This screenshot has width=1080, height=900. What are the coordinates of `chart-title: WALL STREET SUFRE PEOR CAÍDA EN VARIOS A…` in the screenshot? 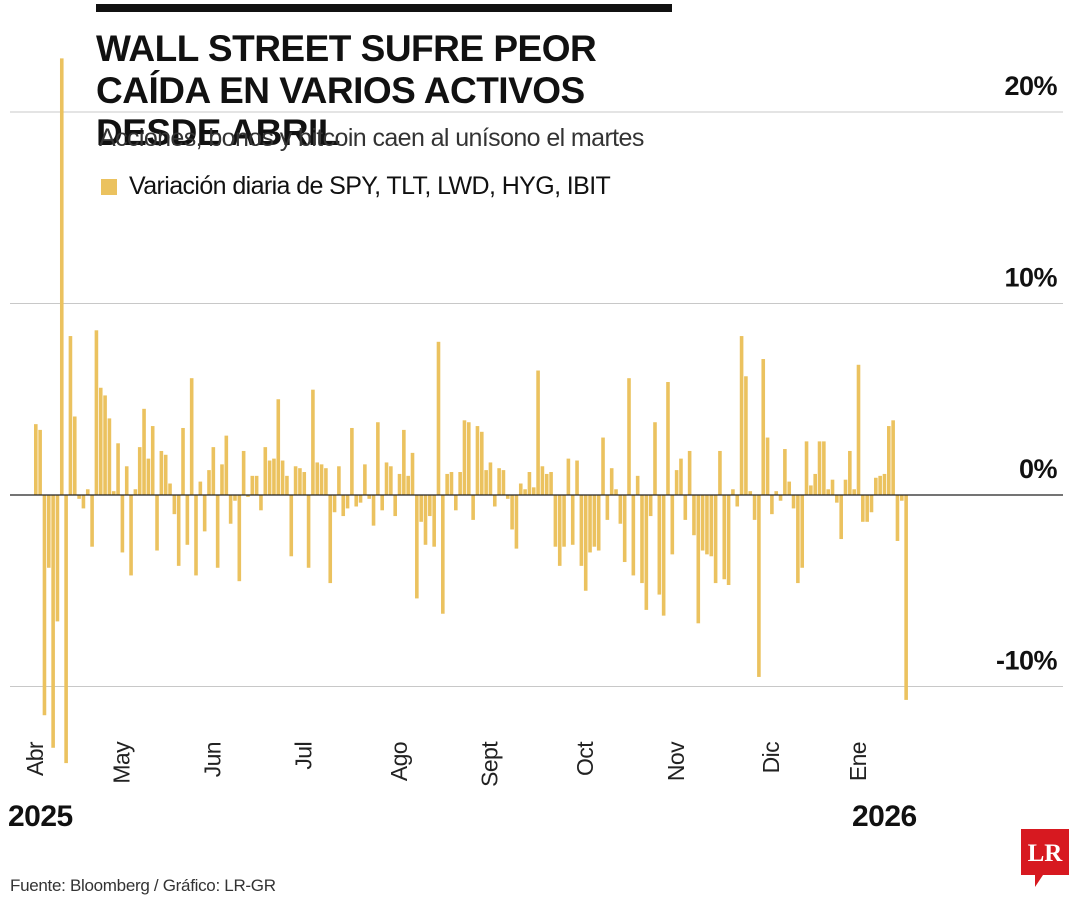 It's located at (346, 90).